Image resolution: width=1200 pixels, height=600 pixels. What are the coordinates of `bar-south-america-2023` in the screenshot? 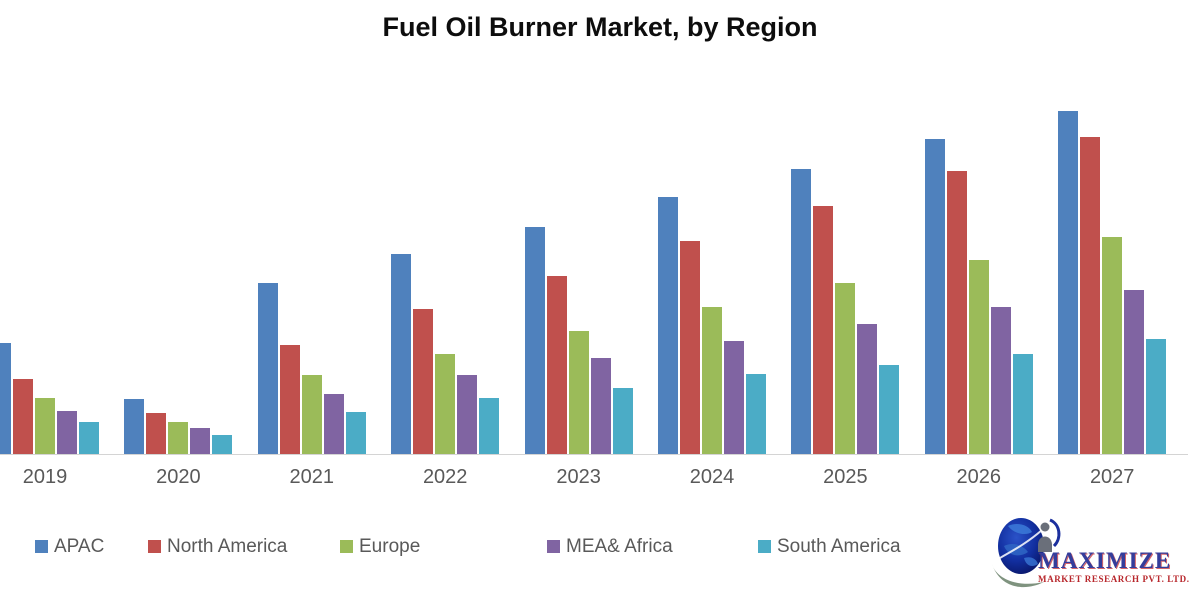 It's located at (622, 421).